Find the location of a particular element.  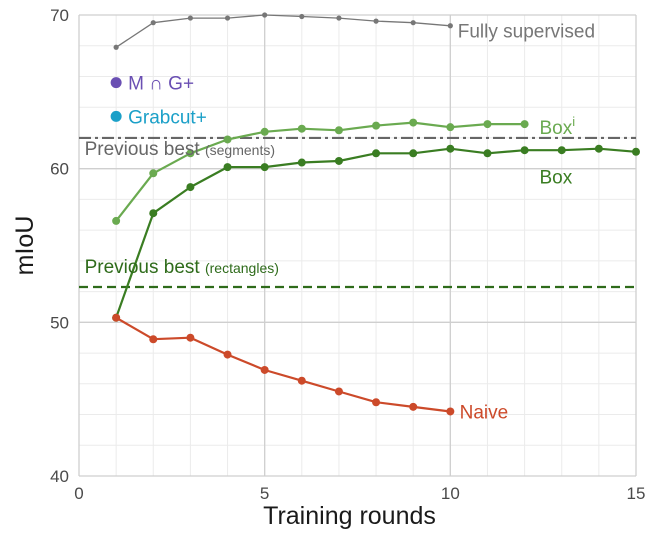

y-tick-label: 50 is located at coordinates (59, 322).